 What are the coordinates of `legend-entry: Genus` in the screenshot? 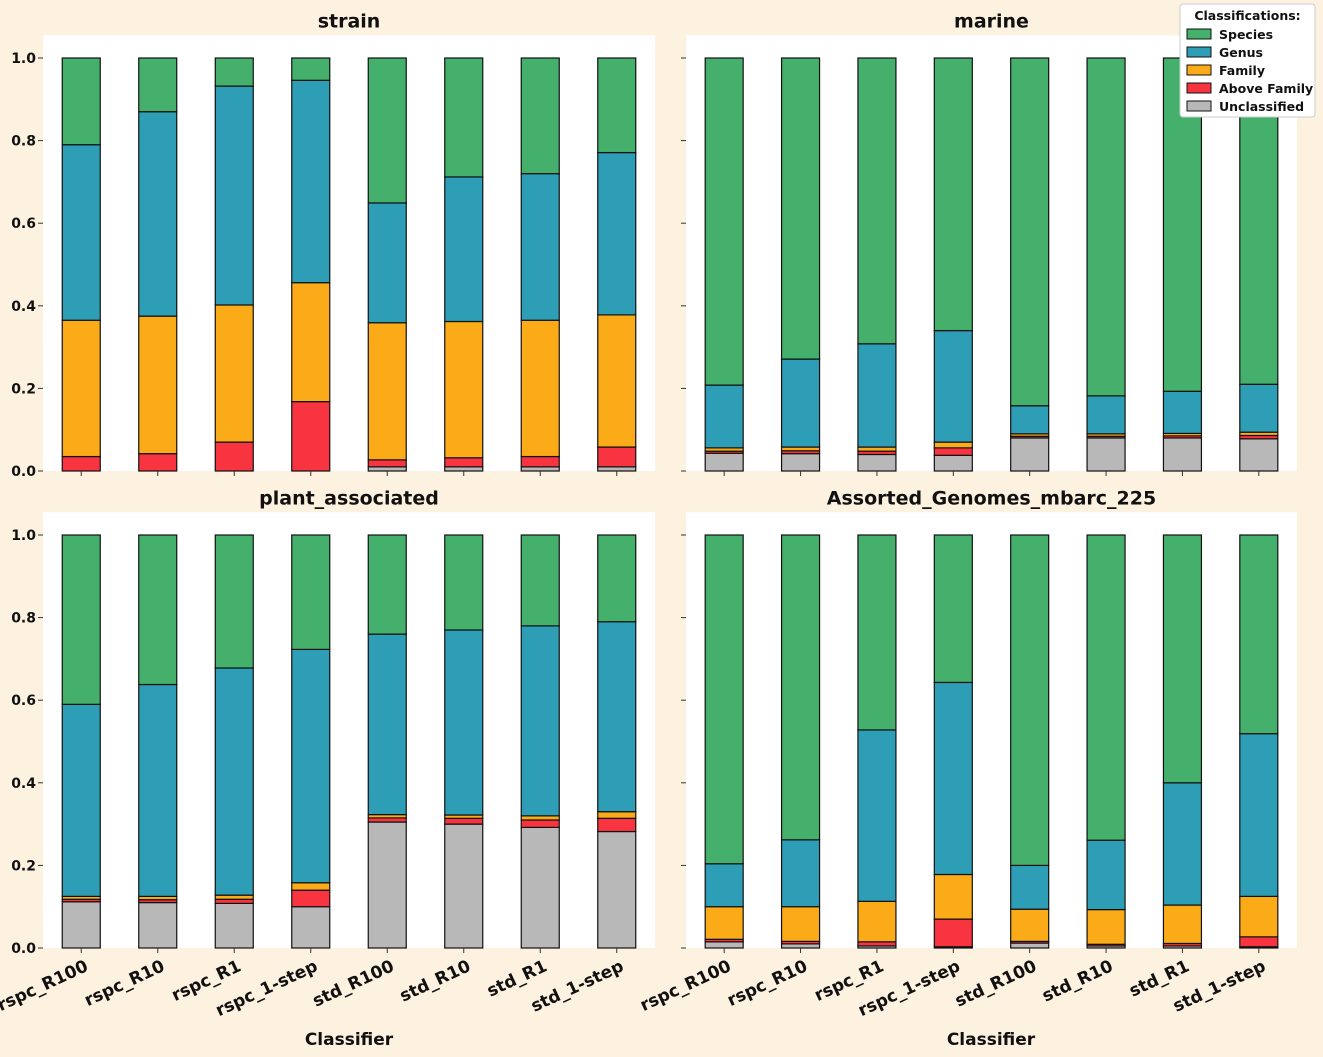 It's located at (1241, 52).